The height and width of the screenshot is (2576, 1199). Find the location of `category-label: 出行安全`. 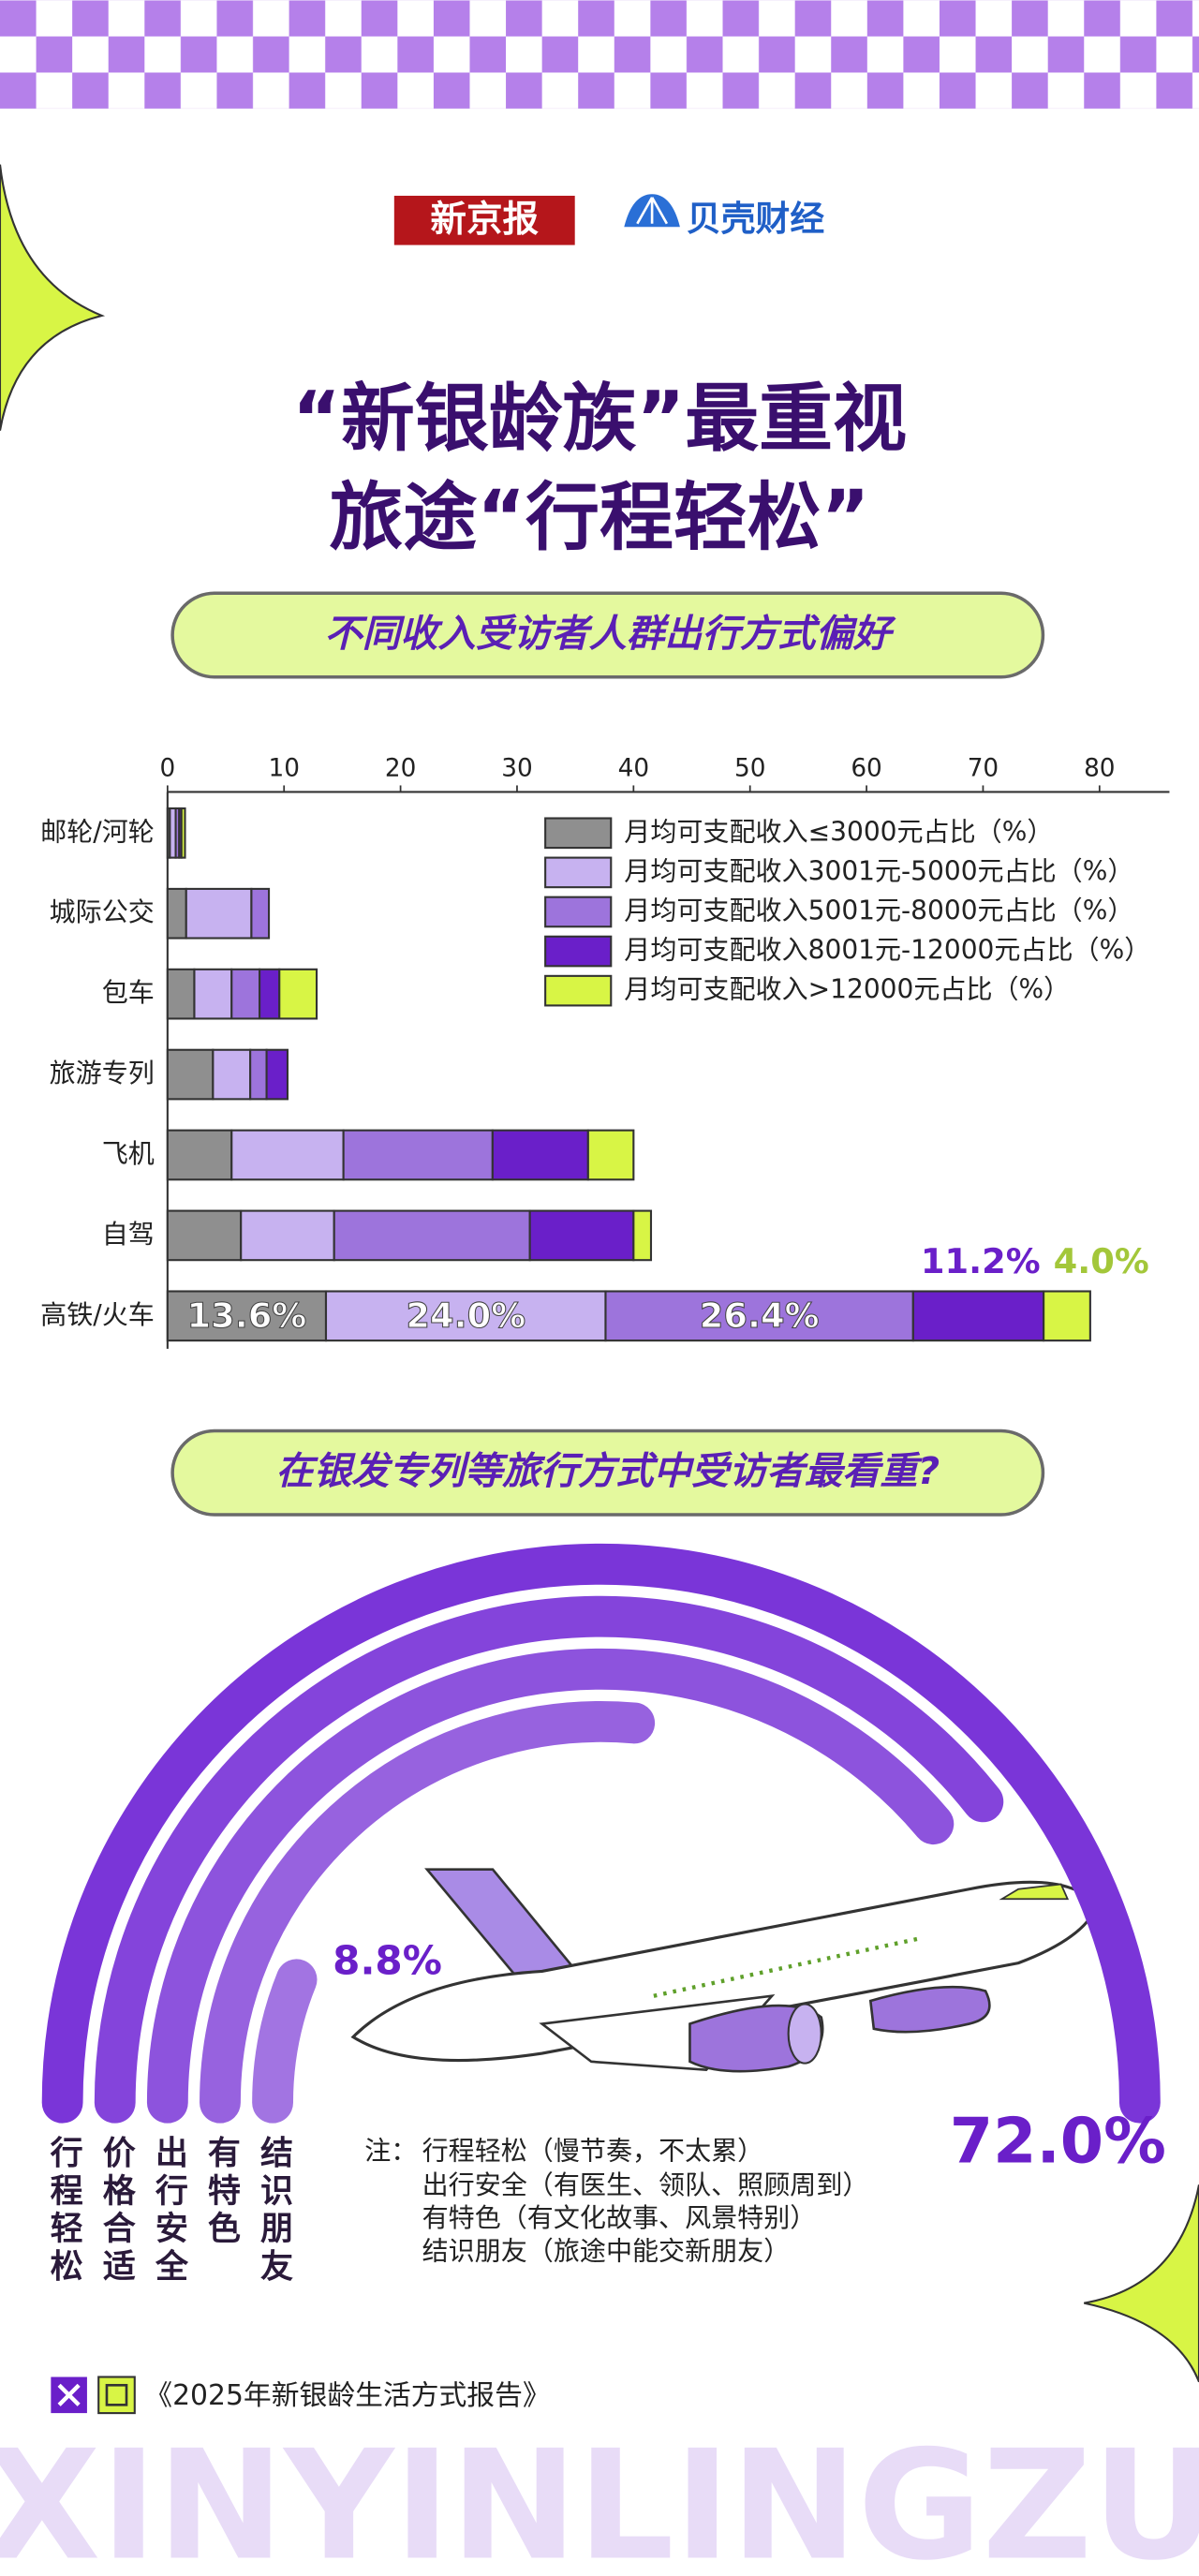

category-label: 出行安全 is located at coordinates (169, 2211).